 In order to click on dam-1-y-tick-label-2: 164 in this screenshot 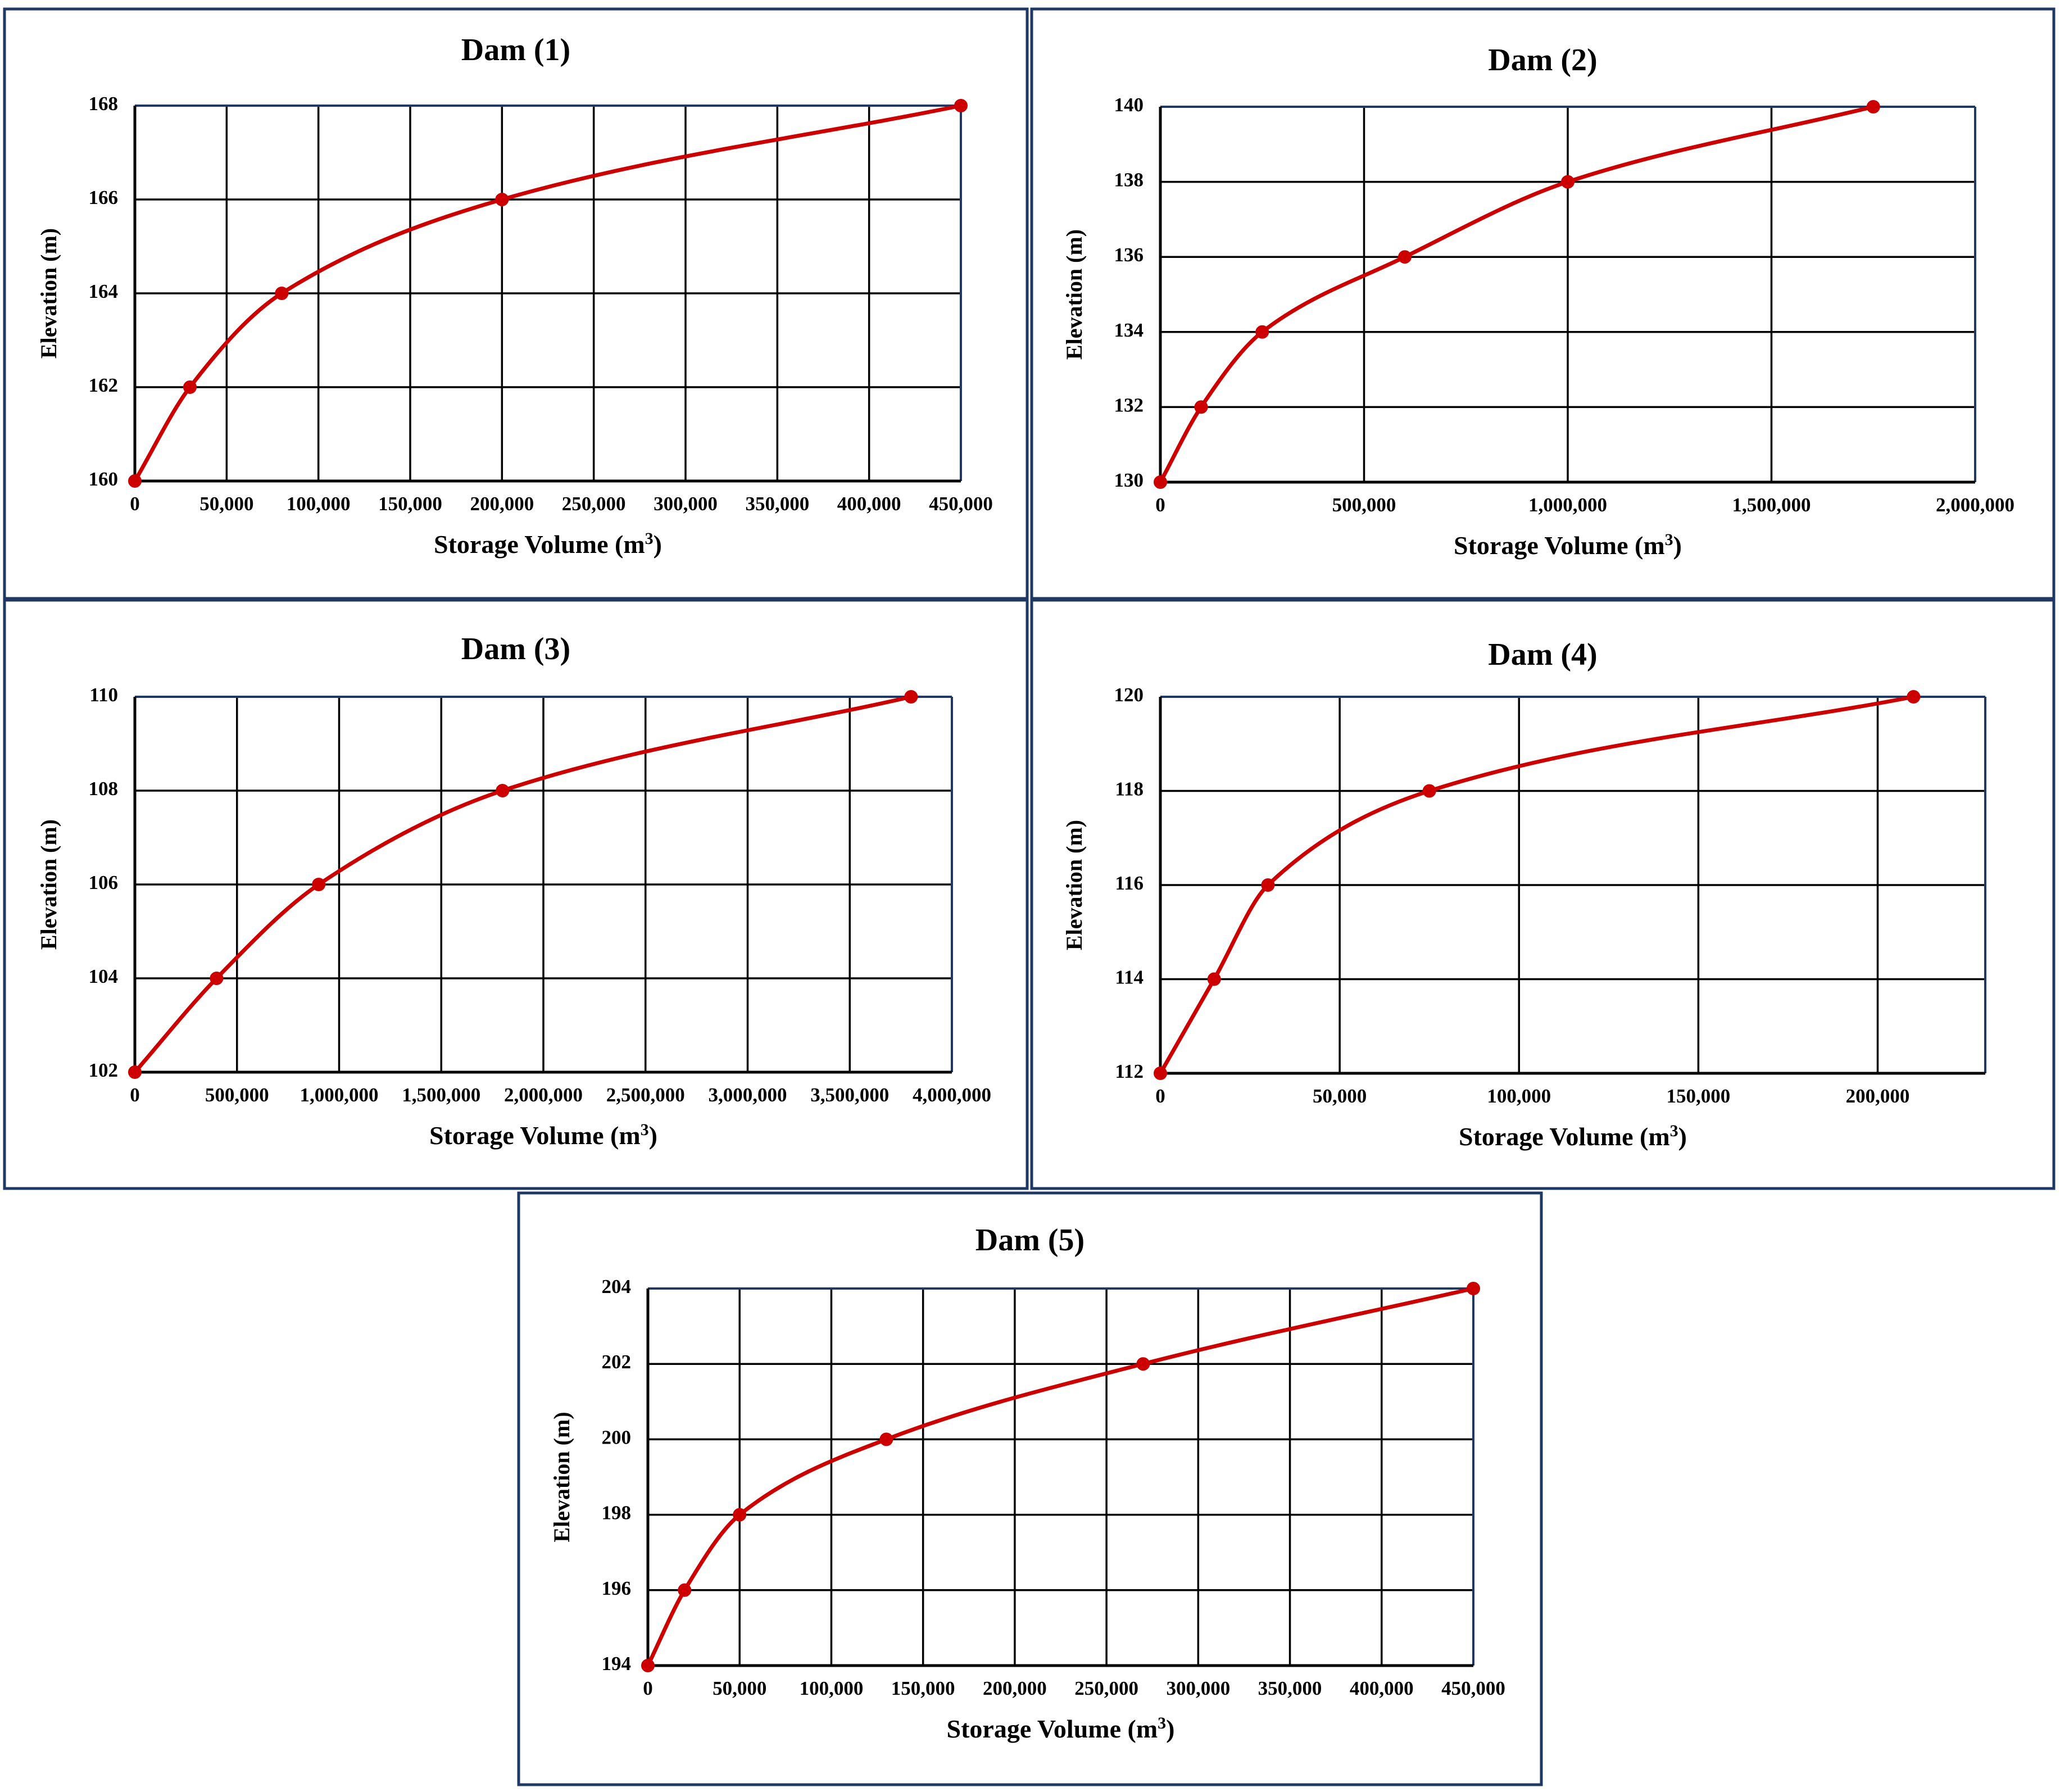, I will do `click(104, 291)`.